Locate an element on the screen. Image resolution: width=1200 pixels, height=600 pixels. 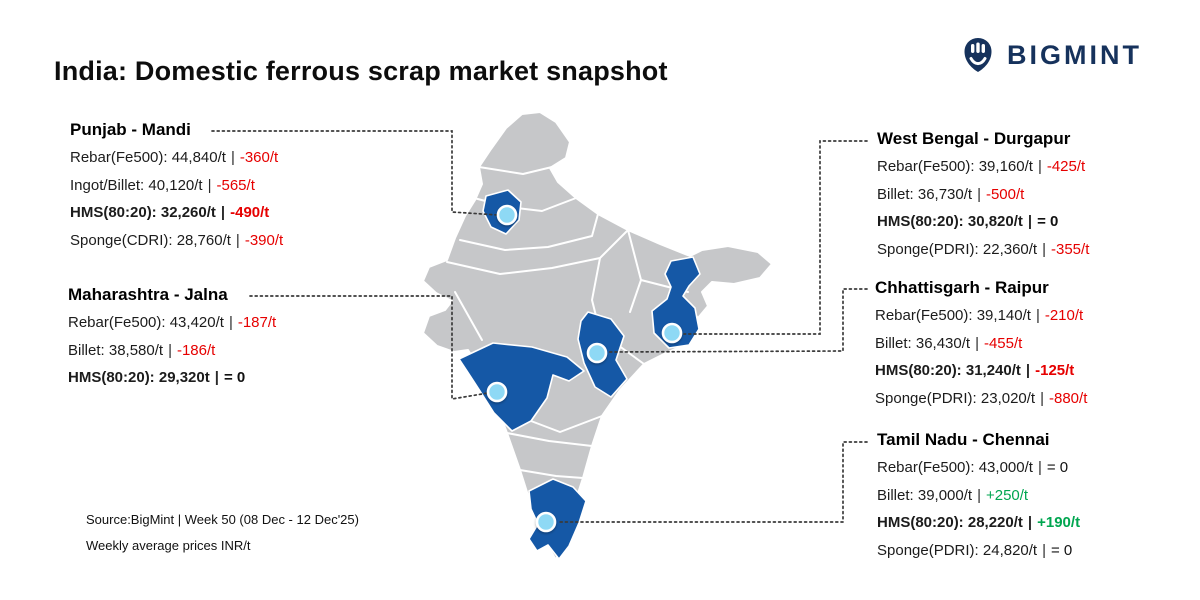
price-item: Sponge(PDRI): 22,360/t is located at coordinates (957, 250).